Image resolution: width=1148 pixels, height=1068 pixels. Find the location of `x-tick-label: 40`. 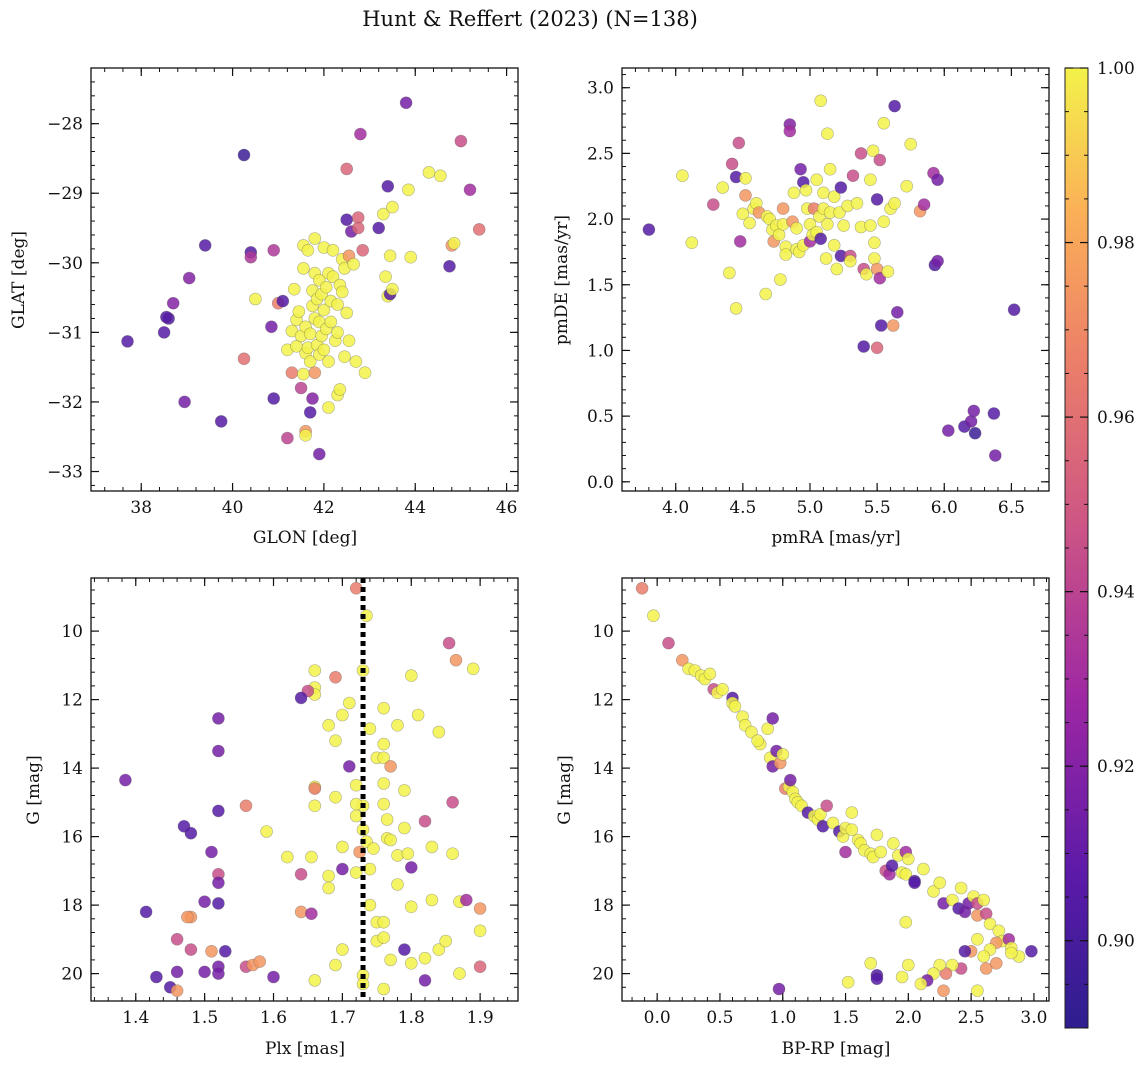

x-tick-label: 40 is located at coordinates (233, 508).